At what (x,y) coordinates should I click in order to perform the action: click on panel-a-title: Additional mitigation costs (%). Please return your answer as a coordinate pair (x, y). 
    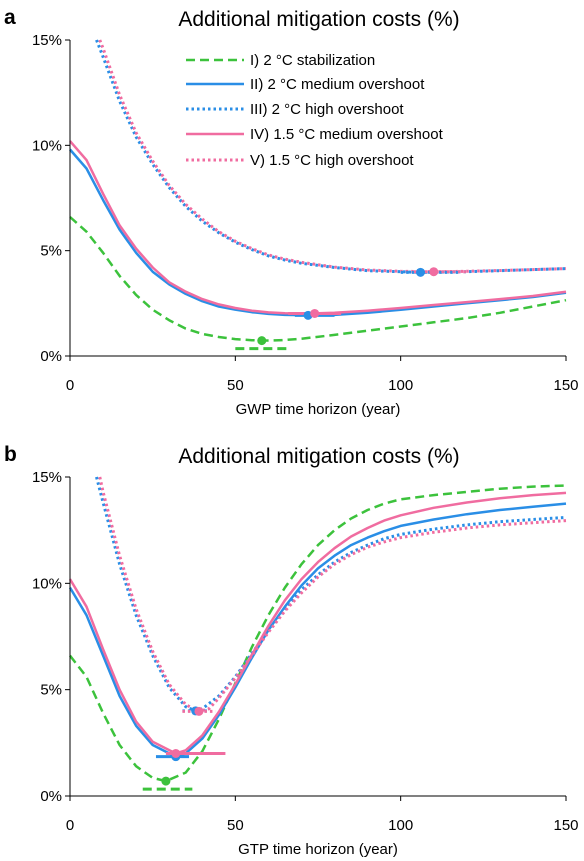
    Looking at the image, I should click on (318, 19).